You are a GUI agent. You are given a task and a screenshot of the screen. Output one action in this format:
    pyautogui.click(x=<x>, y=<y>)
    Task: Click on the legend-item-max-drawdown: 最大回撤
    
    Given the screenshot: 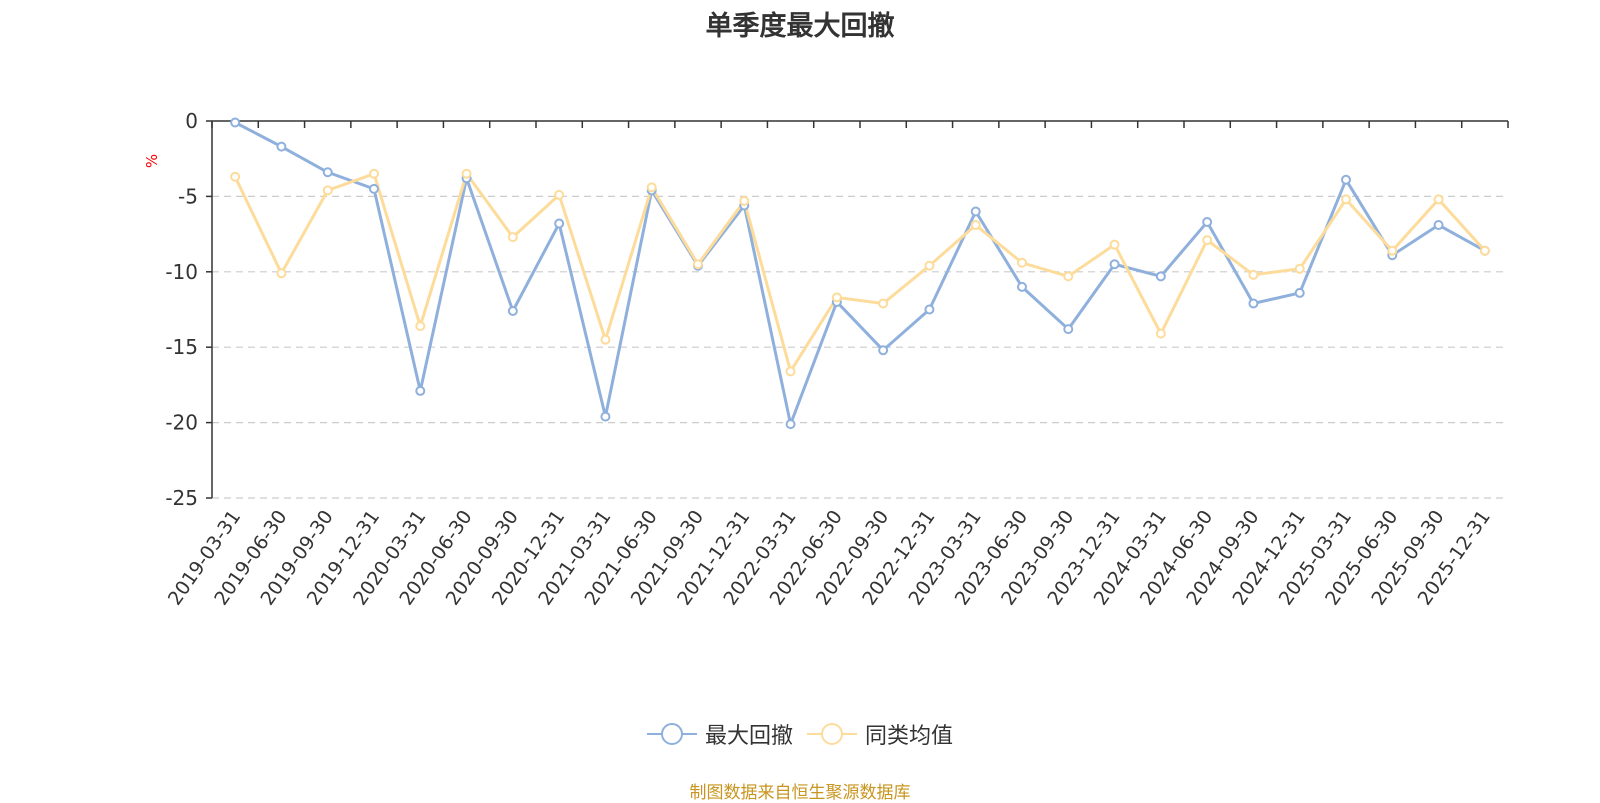 What is the action you would take?
    pyautogui.click(x=719, y=734)
    